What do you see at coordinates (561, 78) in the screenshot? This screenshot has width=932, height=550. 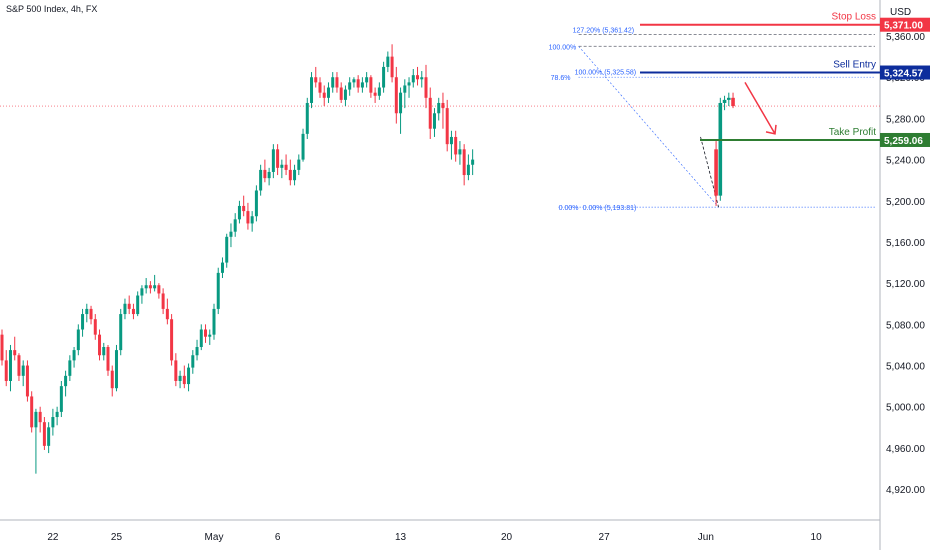 I see `fib-label: 78.6%` at bounding box center [561, 78].